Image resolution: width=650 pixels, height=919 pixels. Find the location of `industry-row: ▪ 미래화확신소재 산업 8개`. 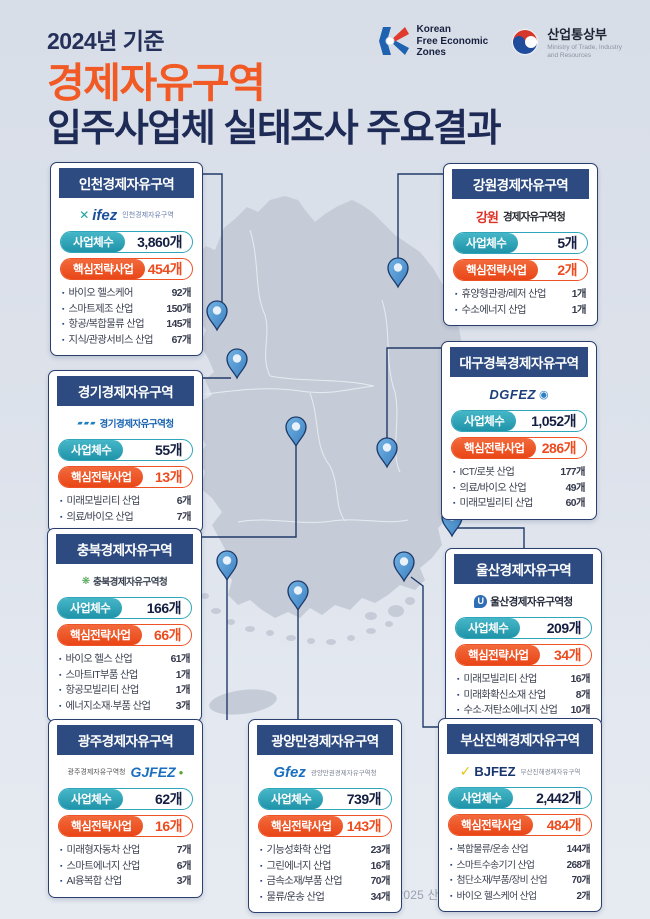

industry-row: ▪ 미래화확신소재 산업 8개 is located at coordinates (524, 696).